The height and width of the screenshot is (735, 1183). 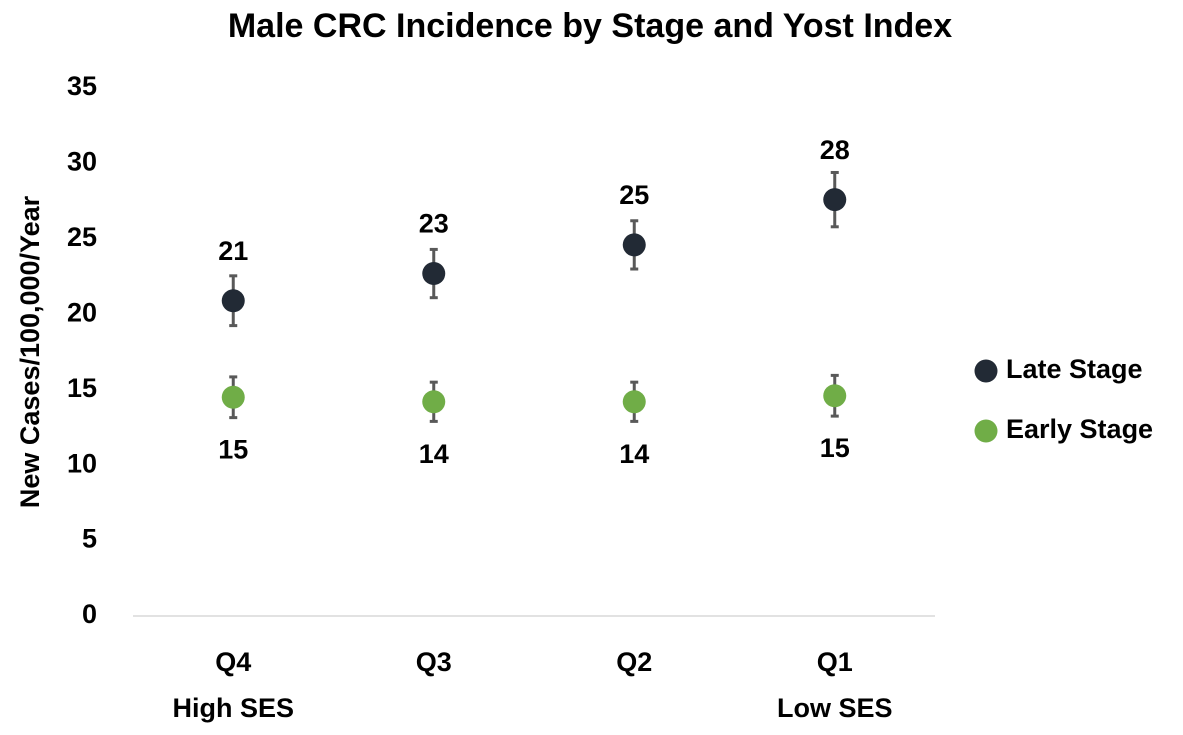 I want to click on y-axis-title: New Cases/100,000/Year, so click(x=30, y=351).